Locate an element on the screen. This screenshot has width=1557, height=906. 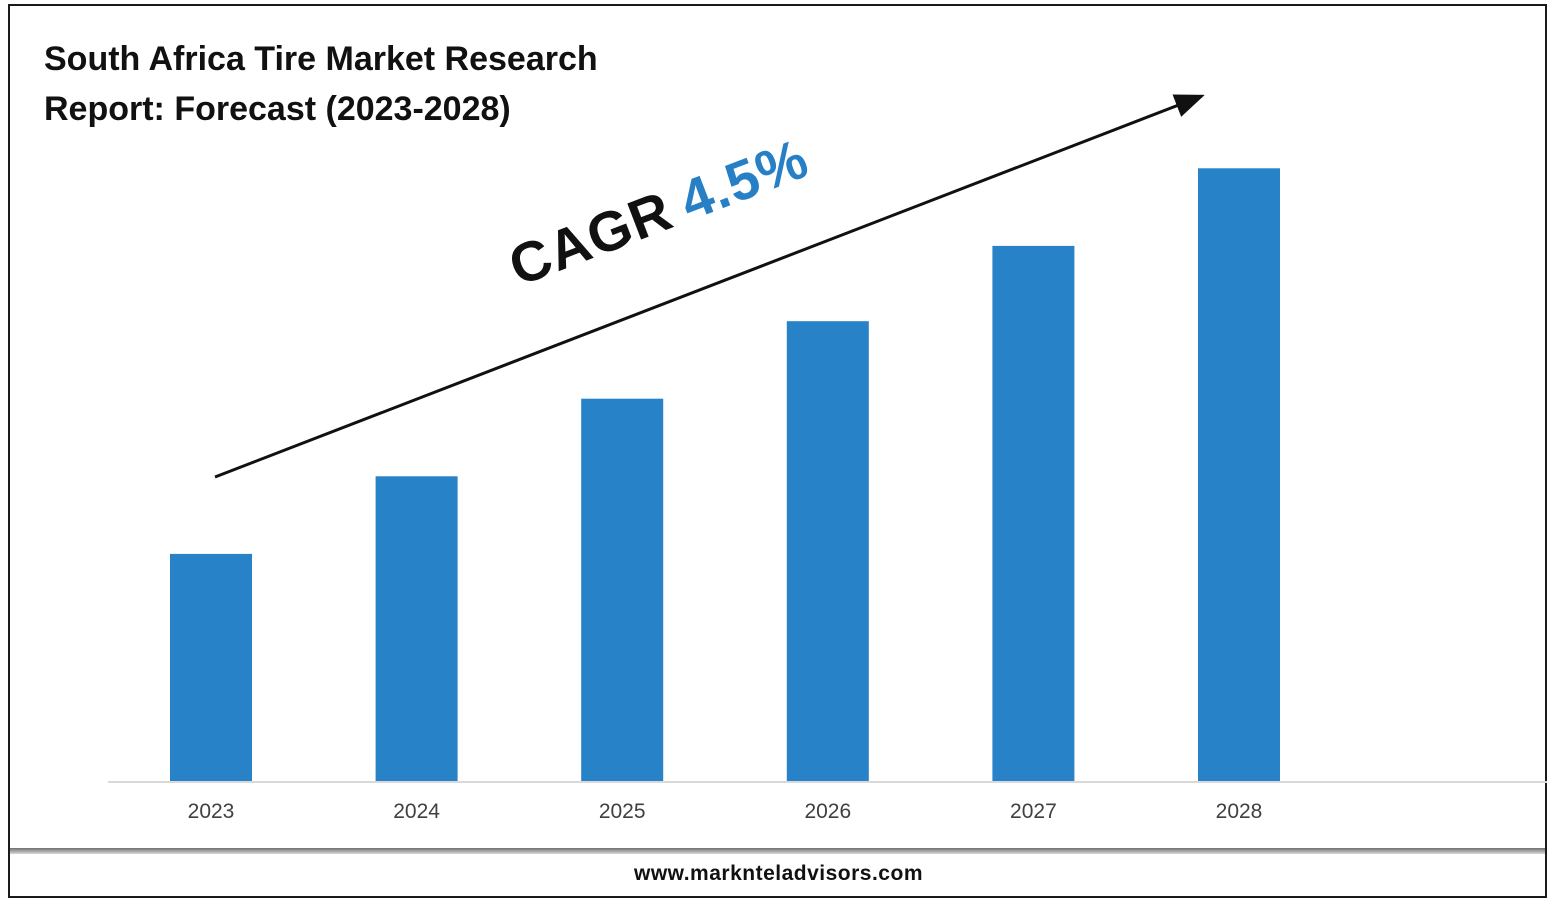
bar-2025 is located at coordinates (622, 590).